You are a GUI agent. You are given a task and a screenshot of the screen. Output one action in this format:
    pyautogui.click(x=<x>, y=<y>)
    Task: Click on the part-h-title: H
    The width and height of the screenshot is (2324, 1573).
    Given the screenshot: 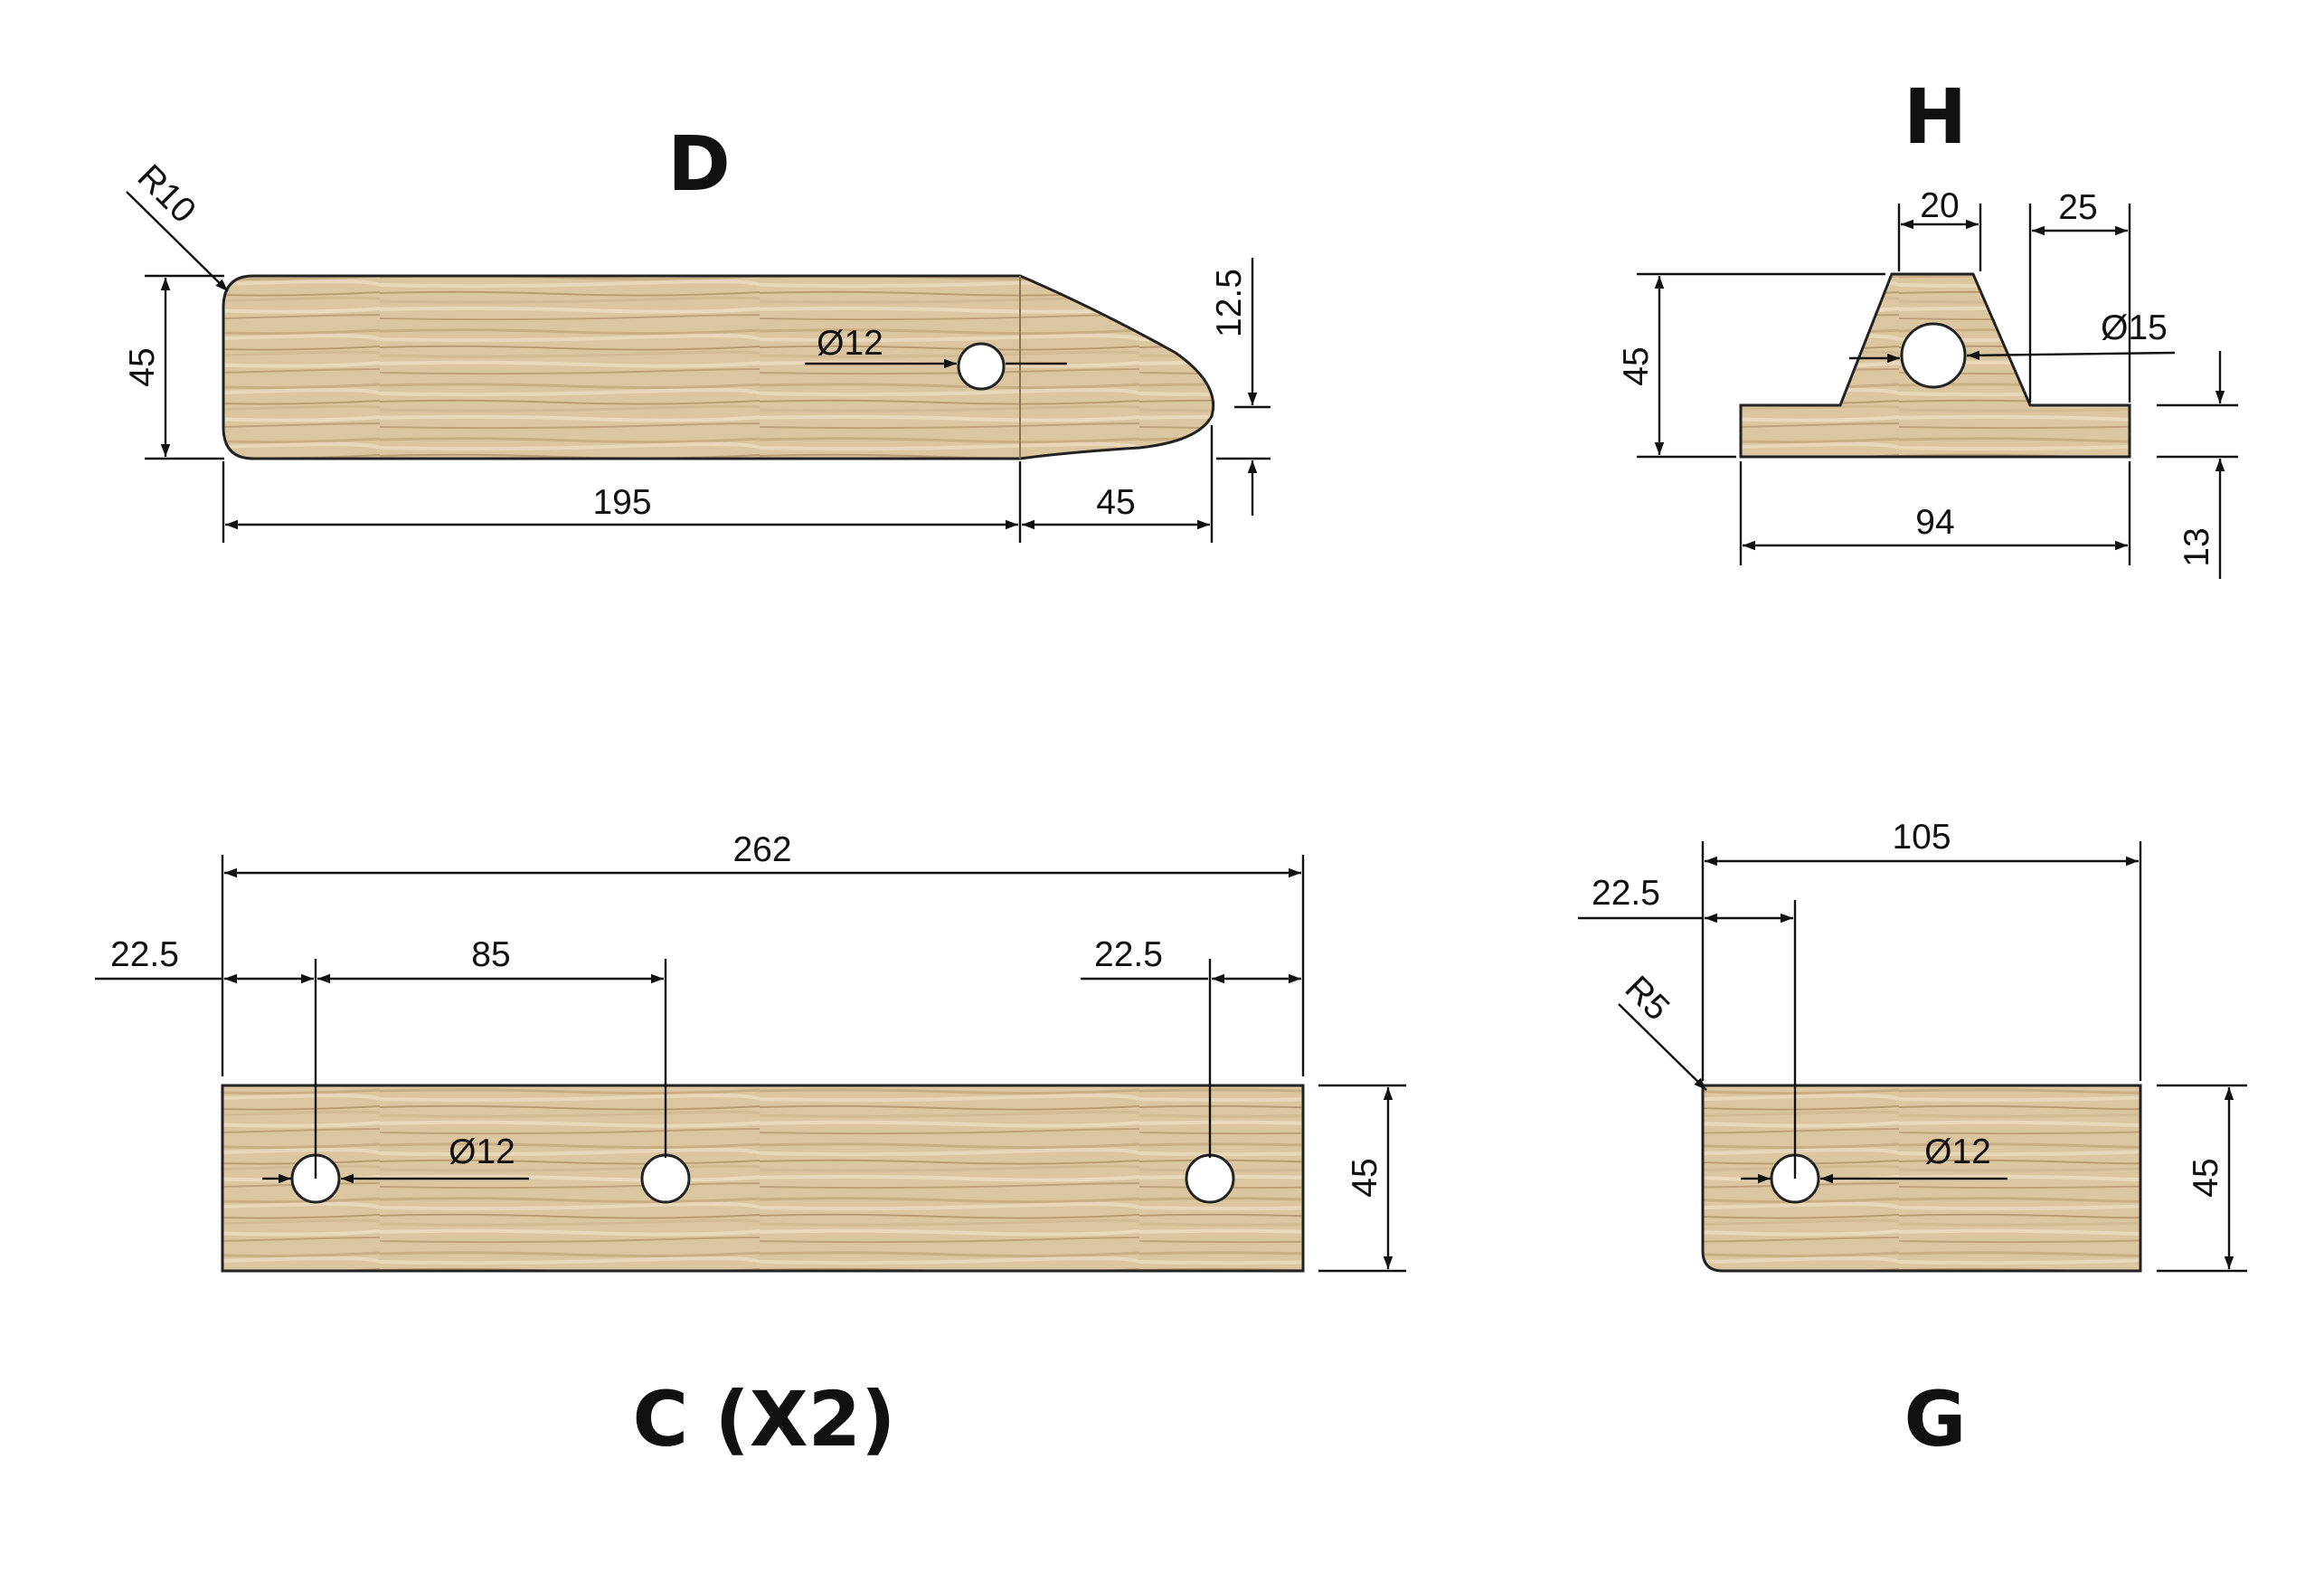 What is the action you would take?
    pyautogui.click(x=1936, y=116)
    